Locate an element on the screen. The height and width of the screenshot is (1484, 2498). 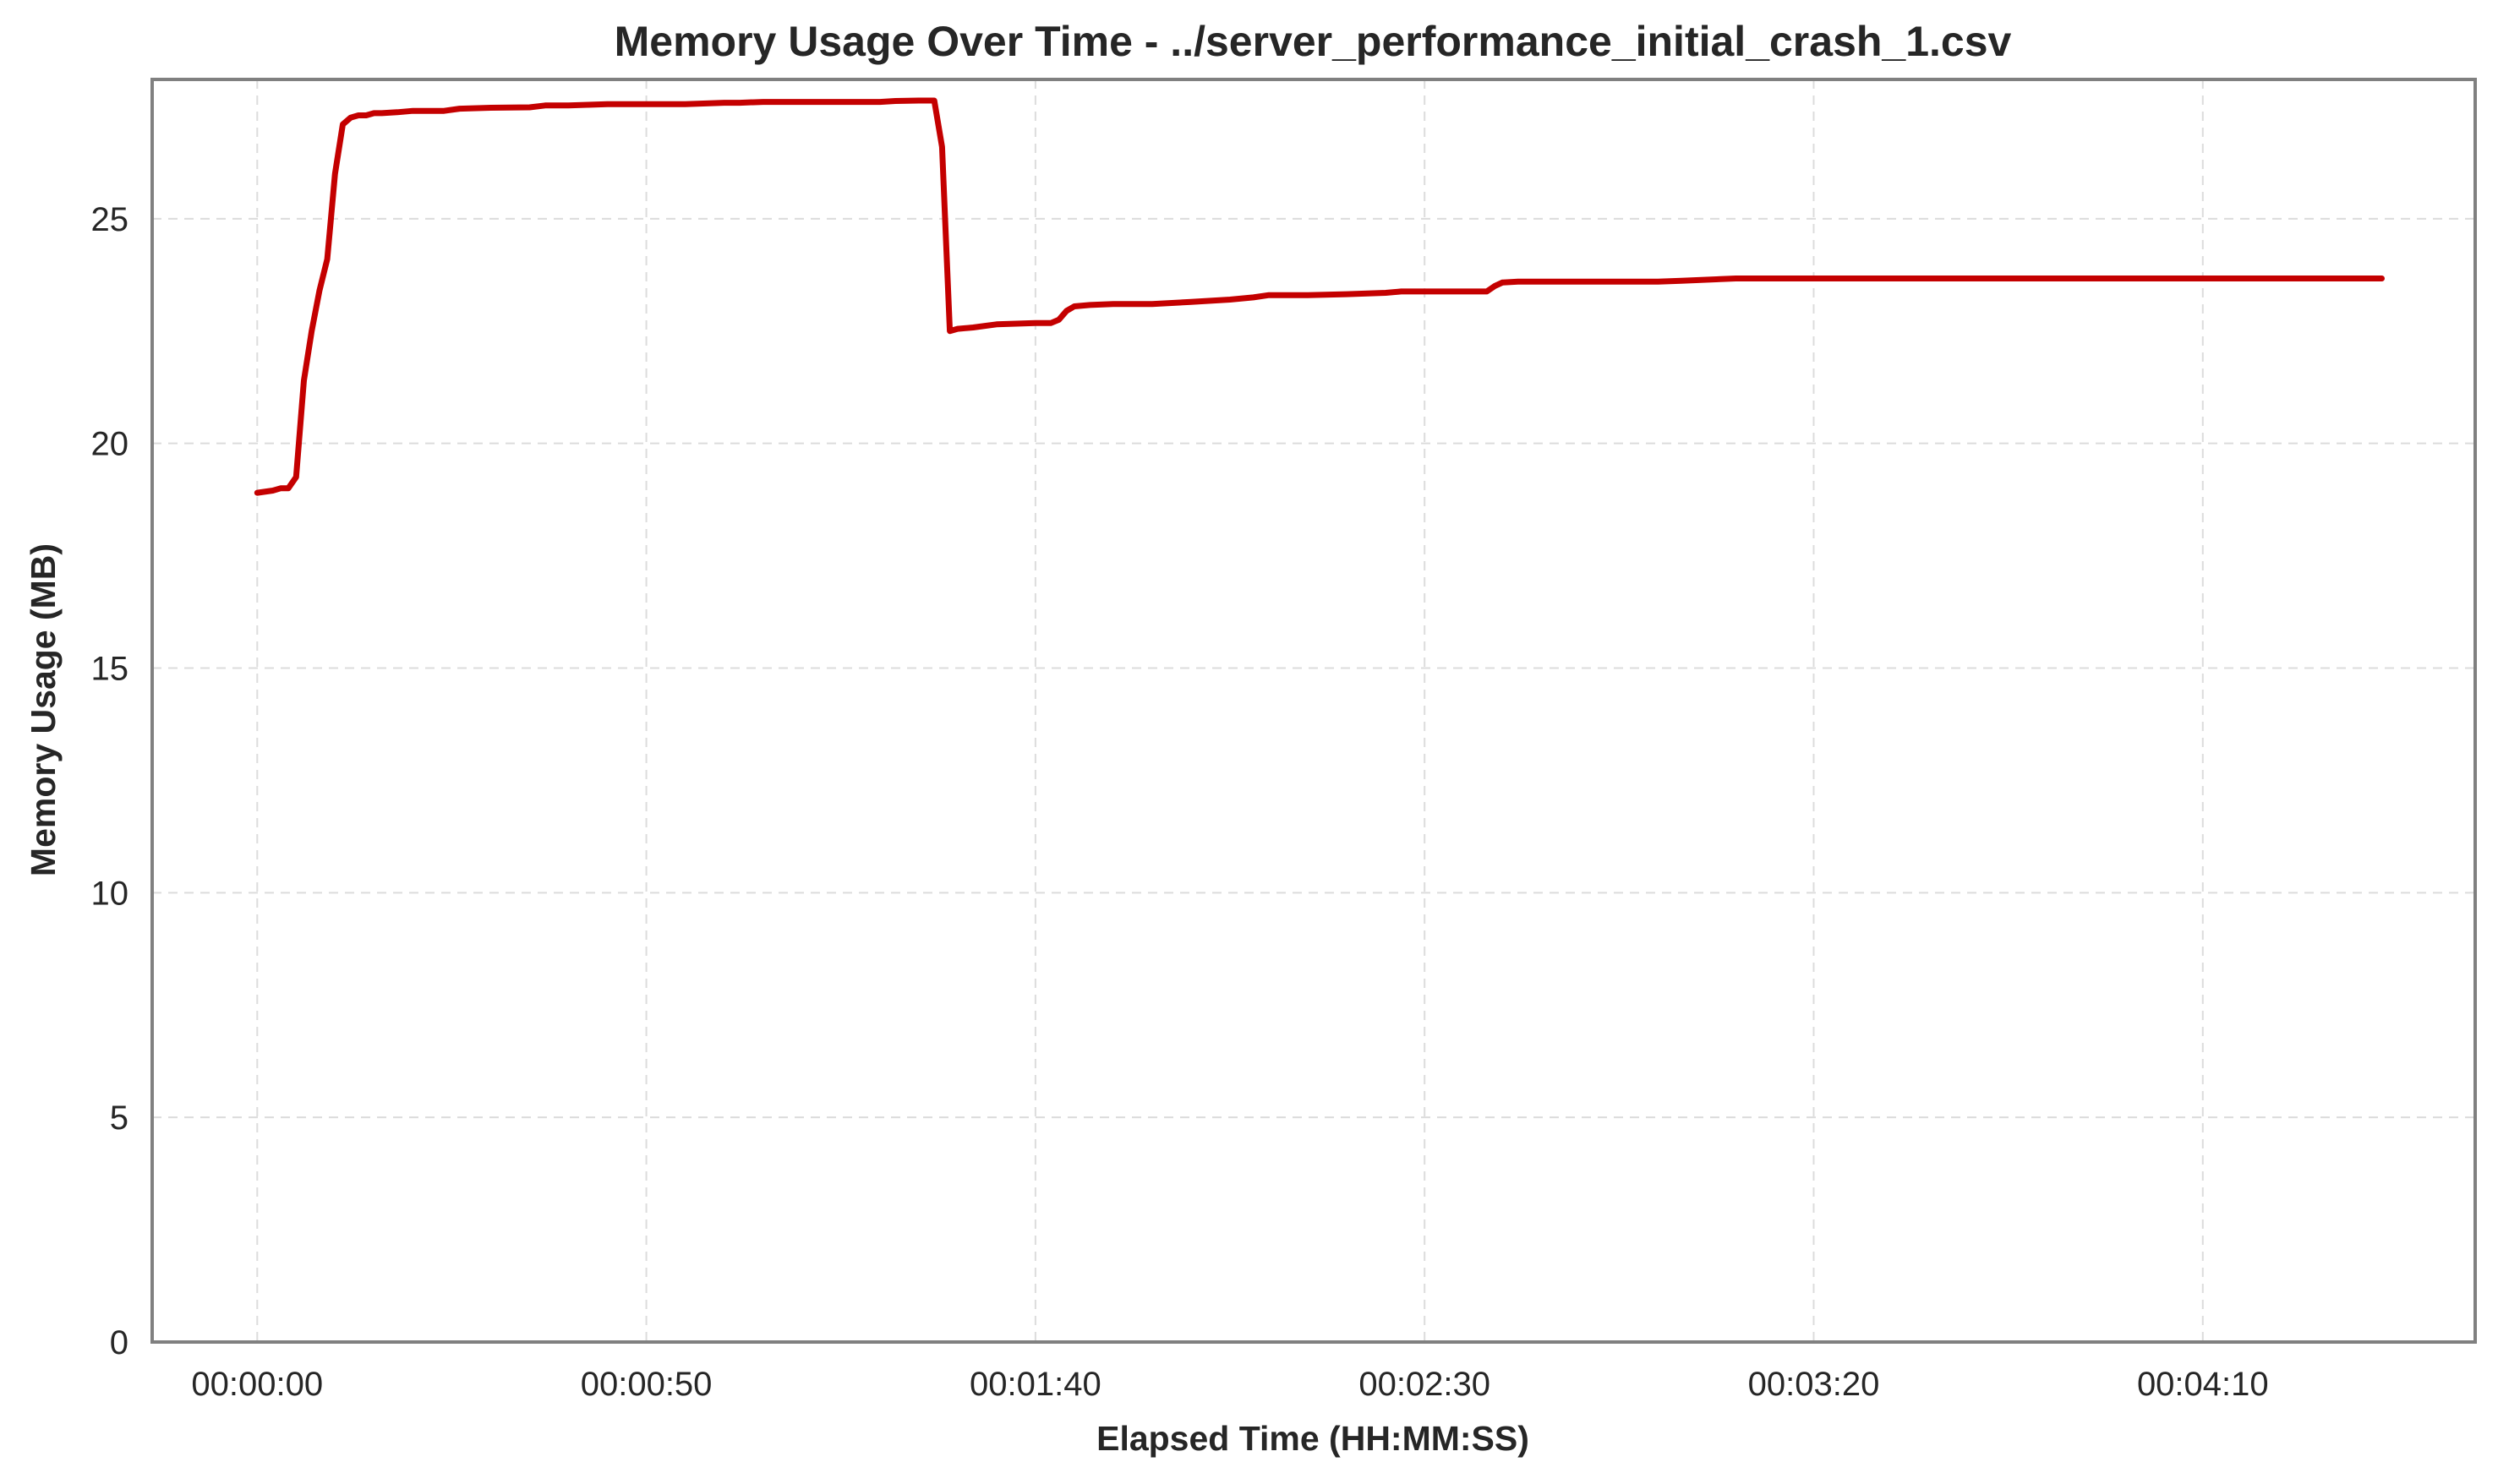
x-axis-label: Elapsed Time (HH:MM:SS) is located at coordinates (1313, 1439).